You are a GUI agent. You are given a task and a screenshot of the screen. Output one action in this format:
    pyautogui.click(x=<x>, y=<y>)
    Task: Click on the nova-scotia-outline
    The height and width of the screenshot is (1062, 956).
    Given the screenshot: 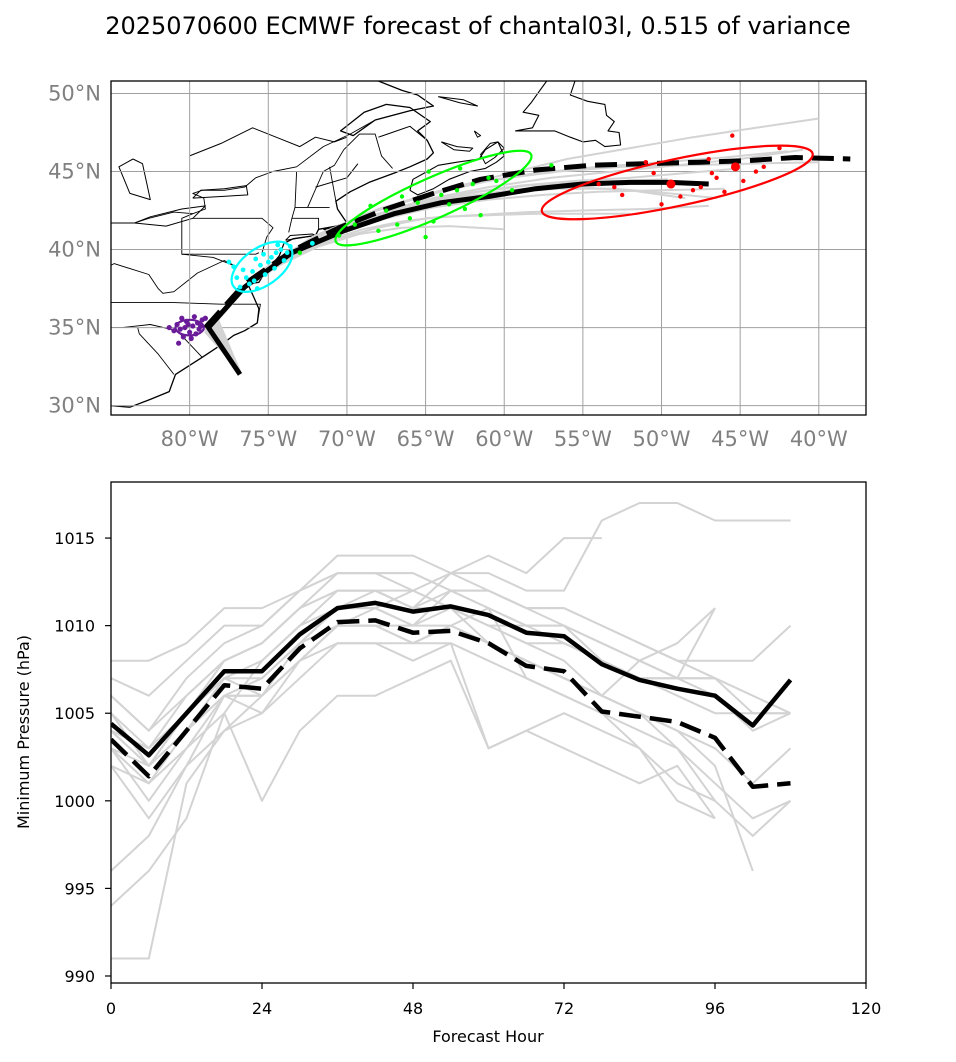 What is the action you would take?
    pyautogui.click(x=457, y=168)
    